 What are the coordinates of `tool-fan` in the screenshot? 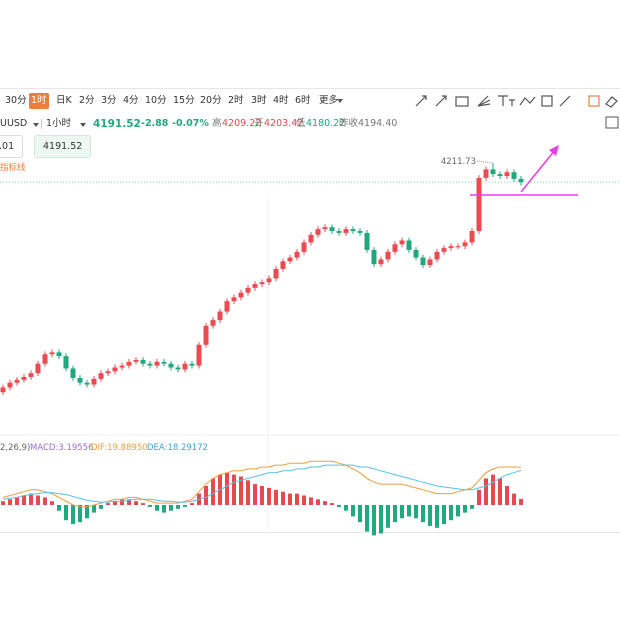 It's located at (484, 101).